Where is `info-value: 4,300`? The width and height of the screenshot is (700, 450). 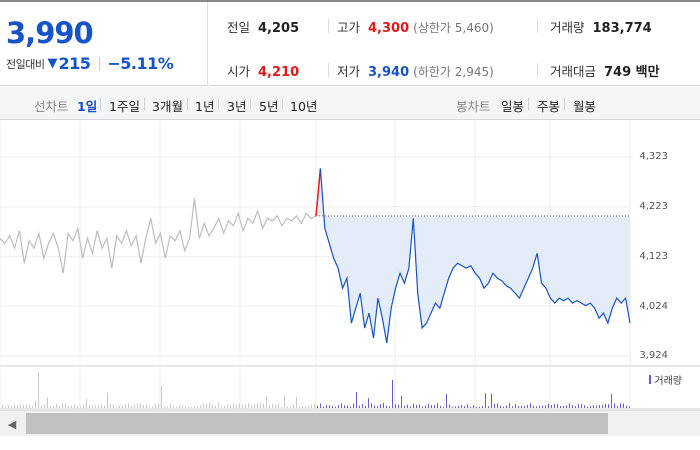
info-value: 4,300 is located at coordinates (389, 28).